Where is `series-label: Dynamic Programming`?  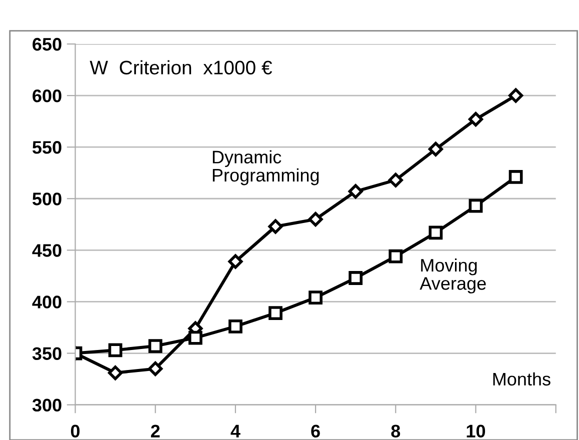 series-label: Dynamic Programming is located at coordinates (265, 168).